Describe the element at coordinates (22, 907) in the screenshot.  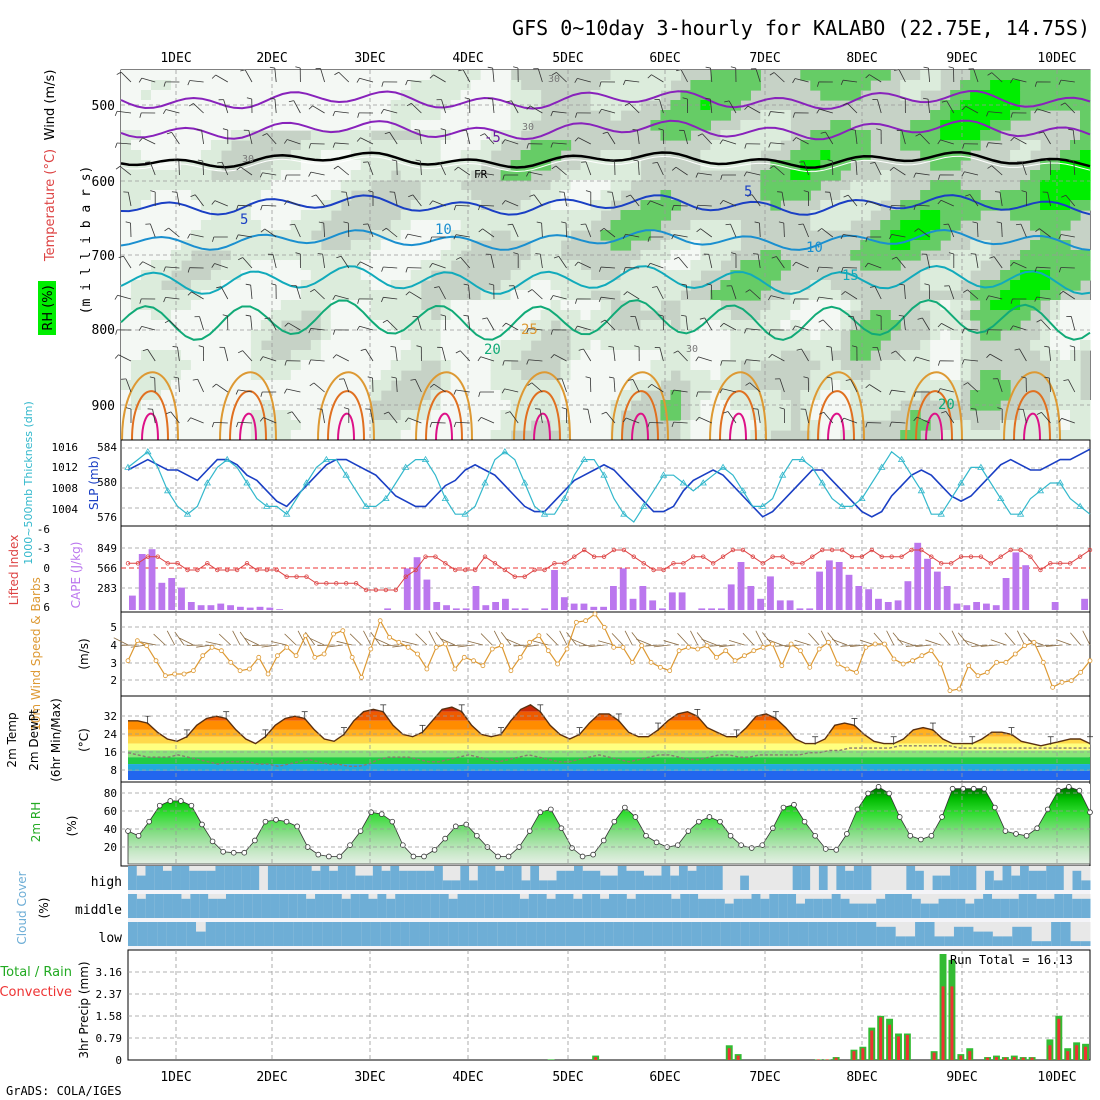
I see `ylabel-cloud: Cloud Cover` at that location.